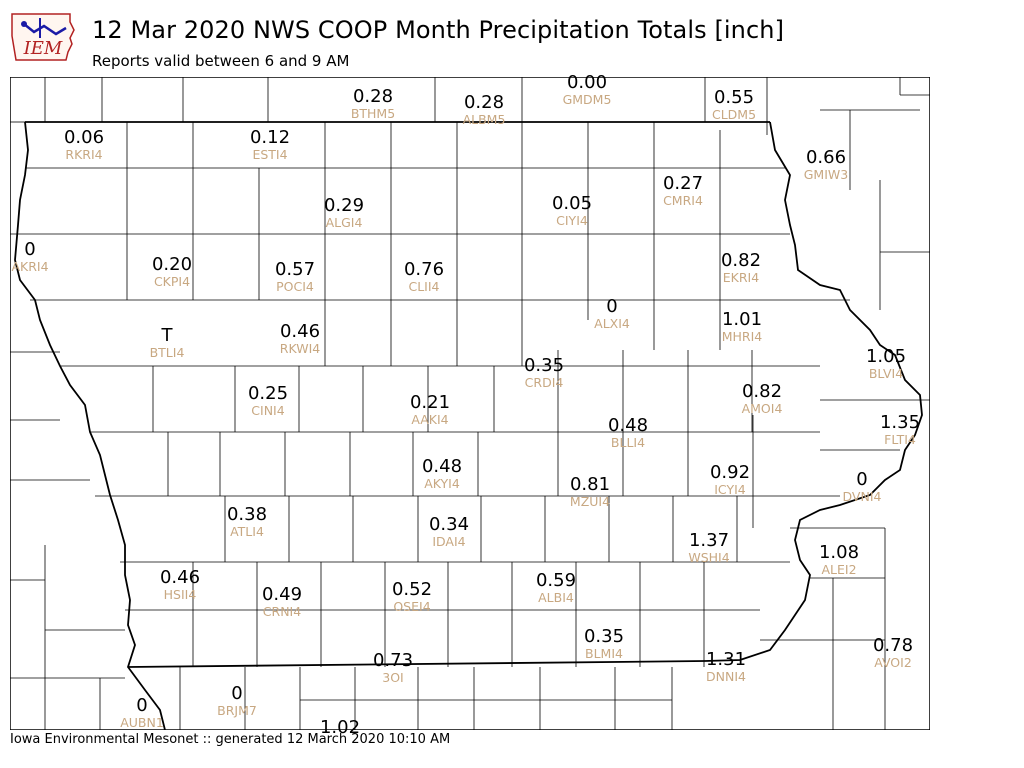 Image resolution: width=1024 pixels, height=768 pixels. I want to click on station-value: 0.21, so click(430, 402).